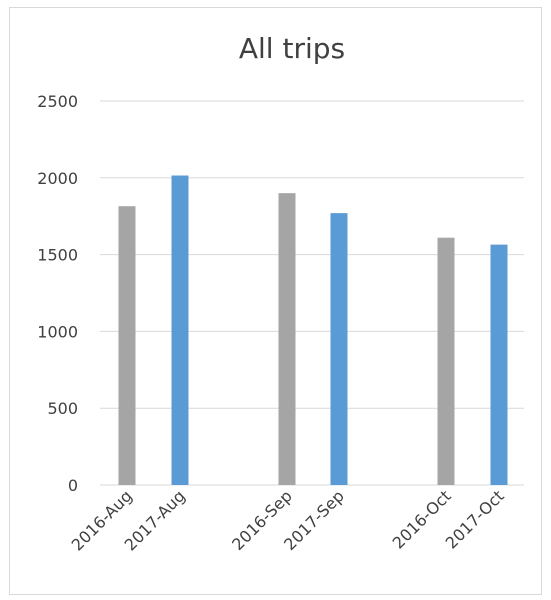 Image resolution: width=551 pixels, height=600 pixels. Describe the element at coordinates (292, 48) in the screenshot. I see `chart-title: All trips` at that location.